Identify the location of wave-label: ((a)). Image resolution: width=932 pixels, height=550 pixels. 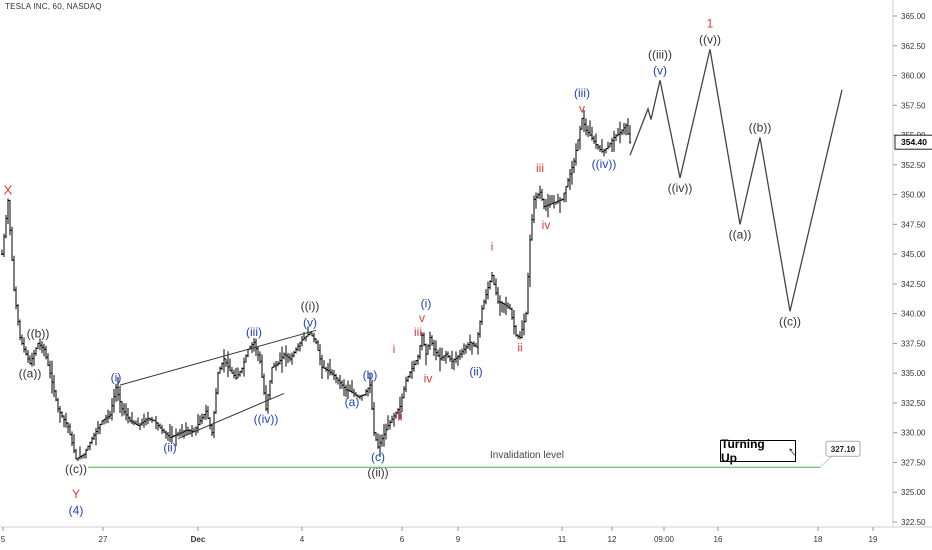
(30, 374).